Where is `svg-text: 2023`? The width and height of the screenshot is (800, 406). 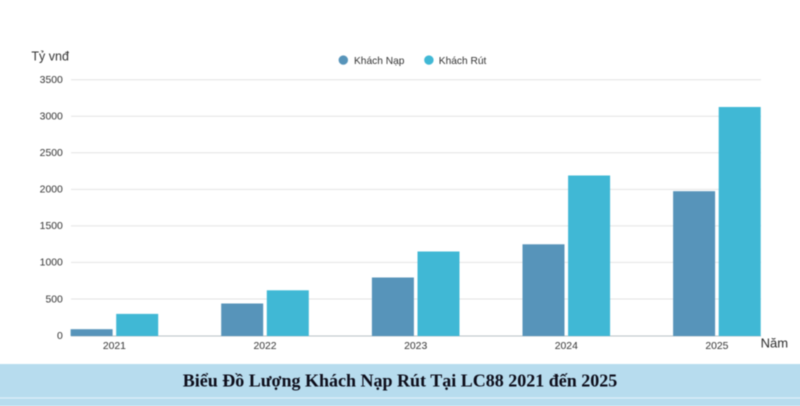 svg-text: 2023 is located at coordinates (415, 346).